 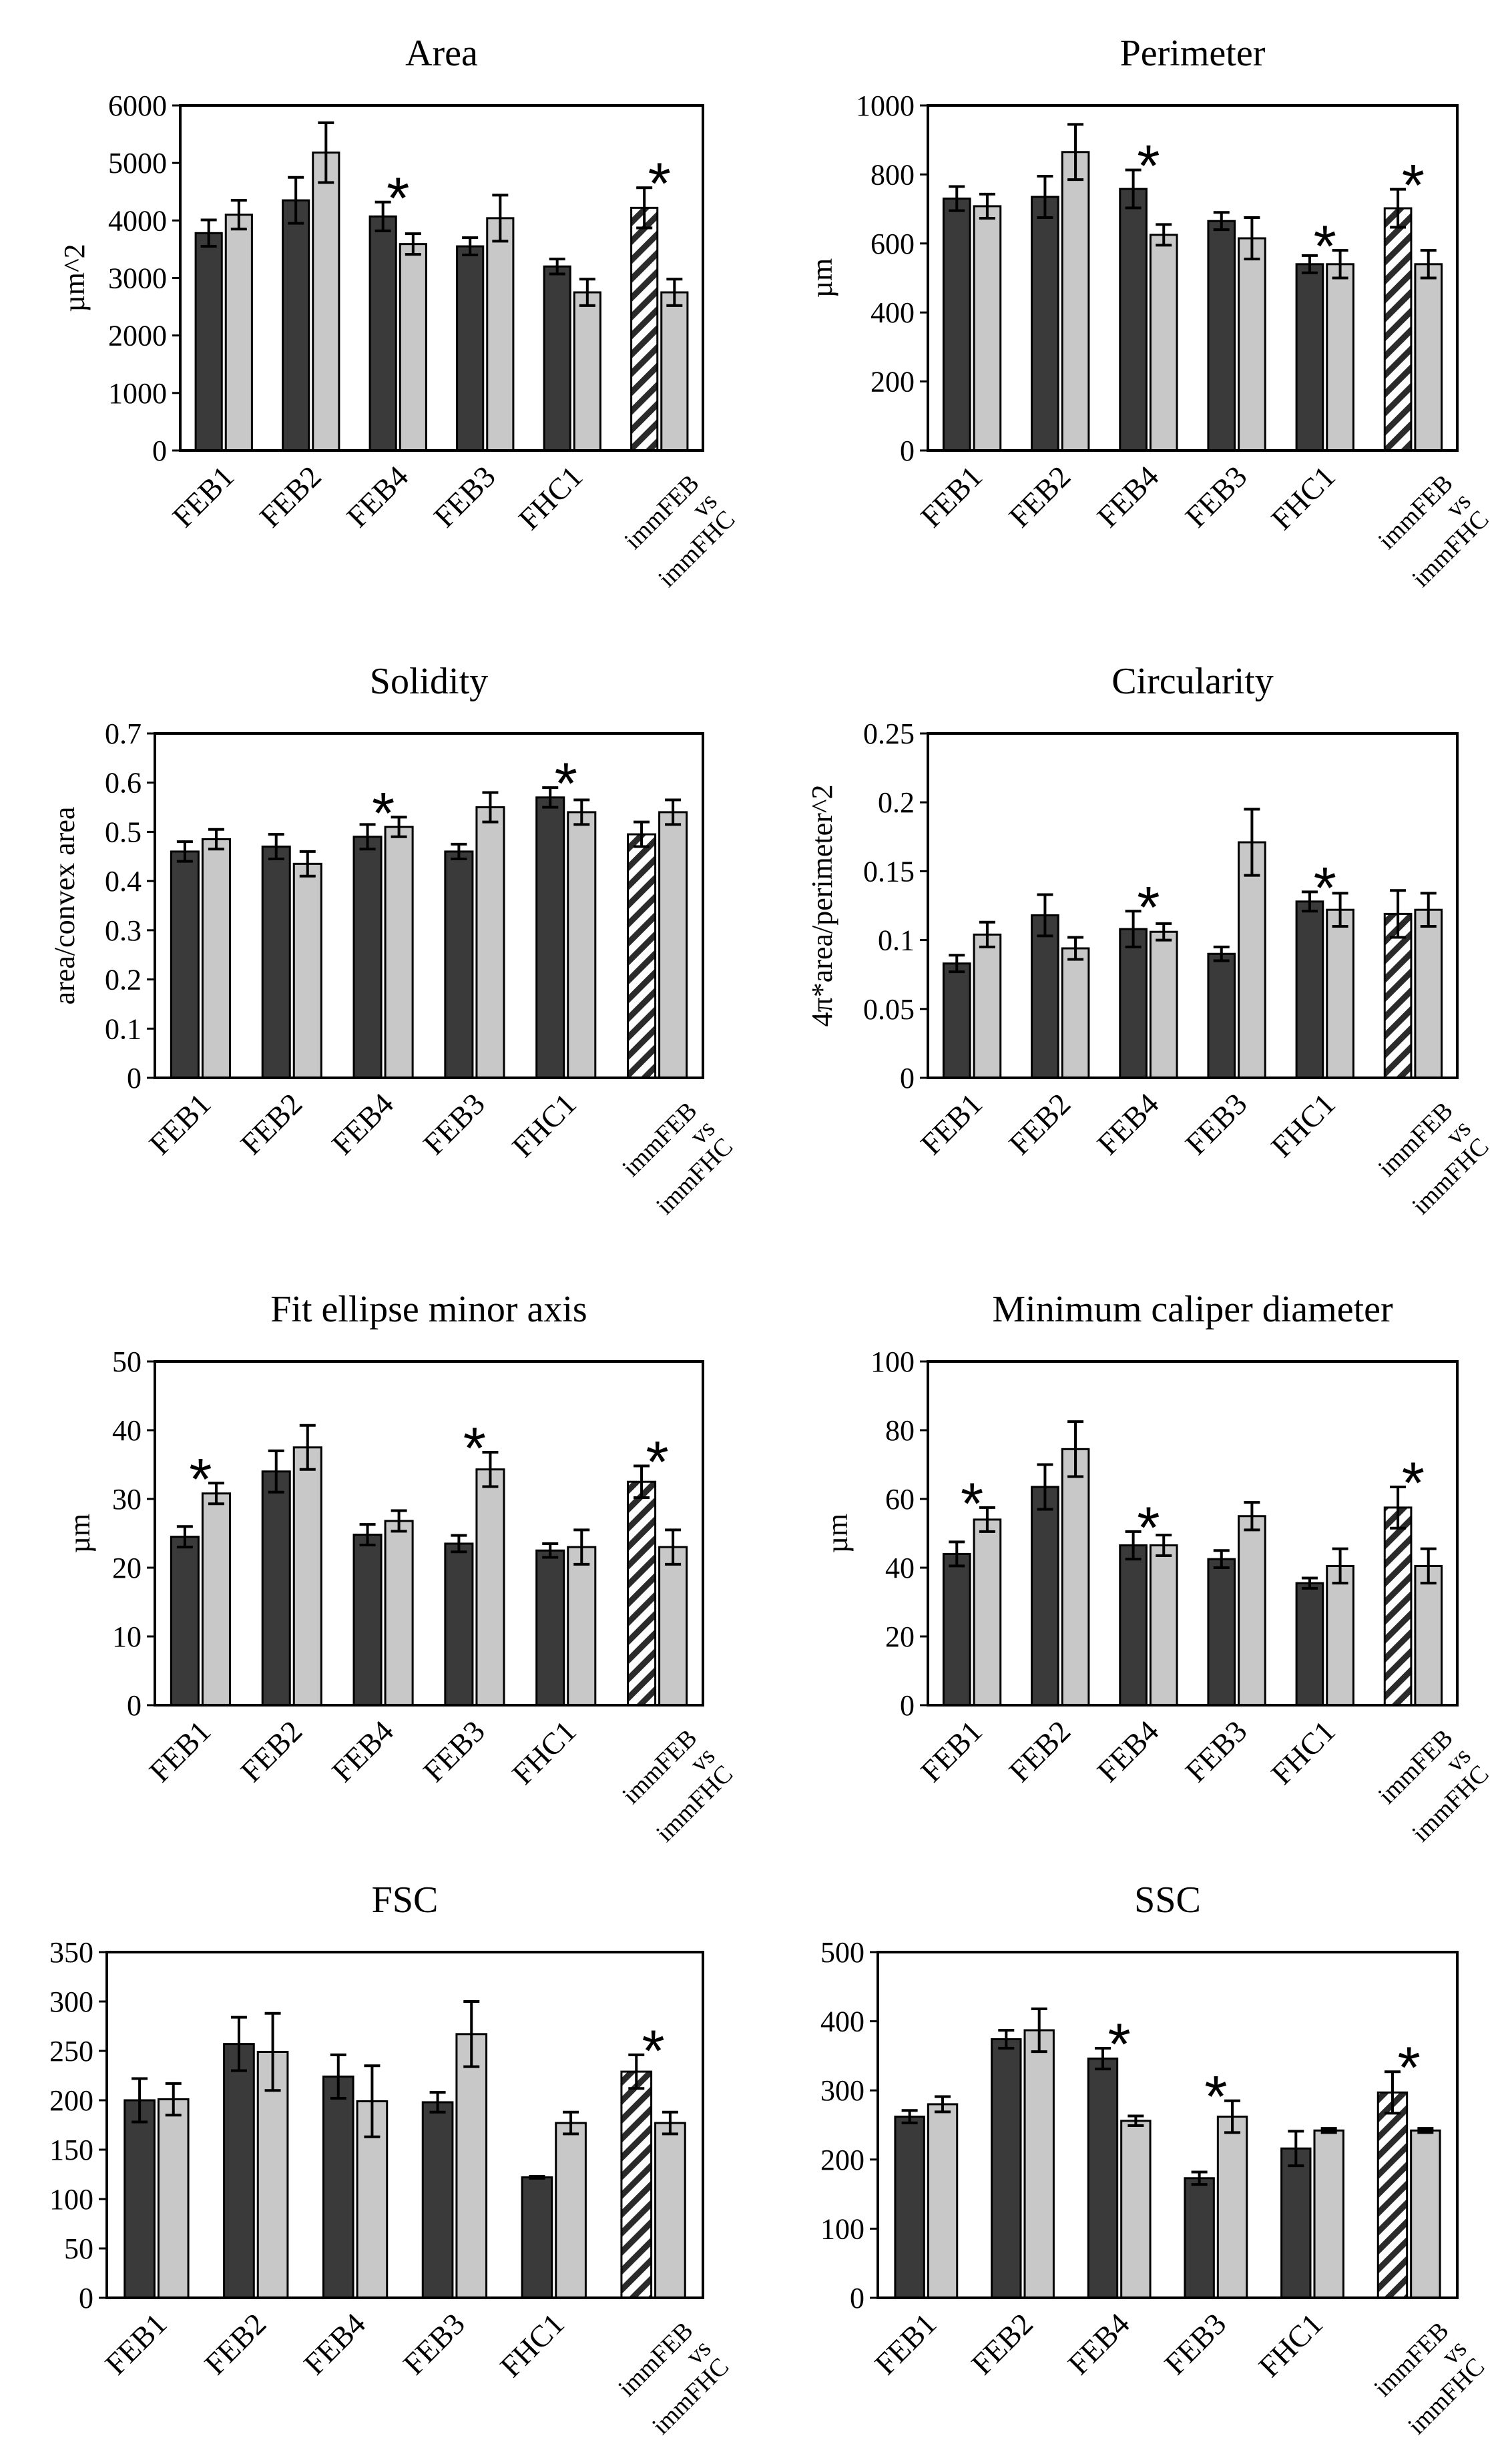 What do you see at coordinates (127, 1430) in the screenshot?
I see `y-tick-label: 40` at bounding box center [127, 1430].